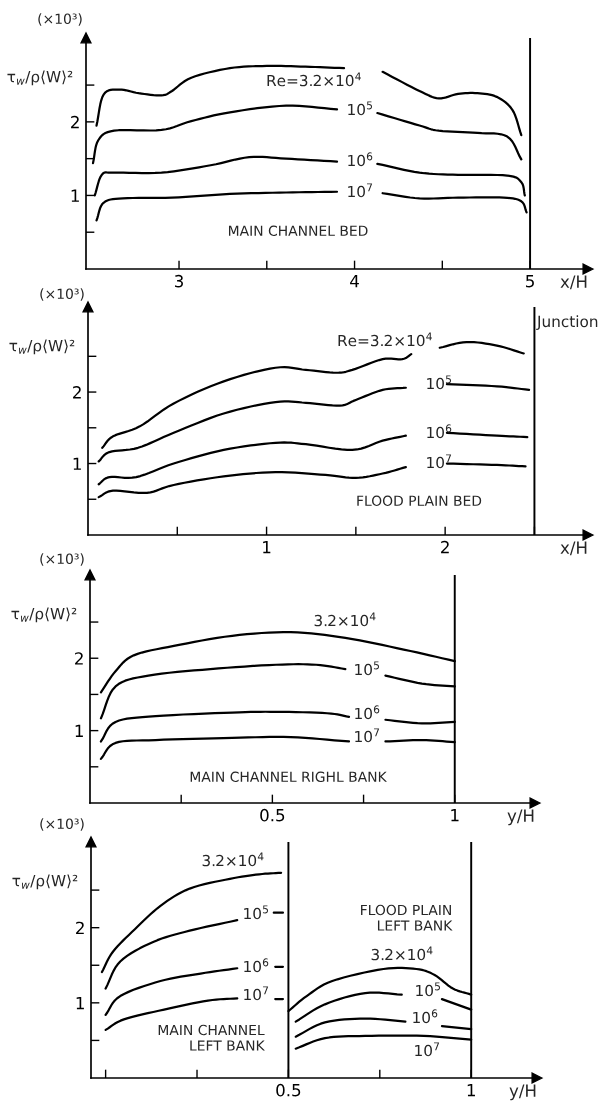 The image size is (605, 1109). I want to click on x-tick-label: 5, so click(530, 281).